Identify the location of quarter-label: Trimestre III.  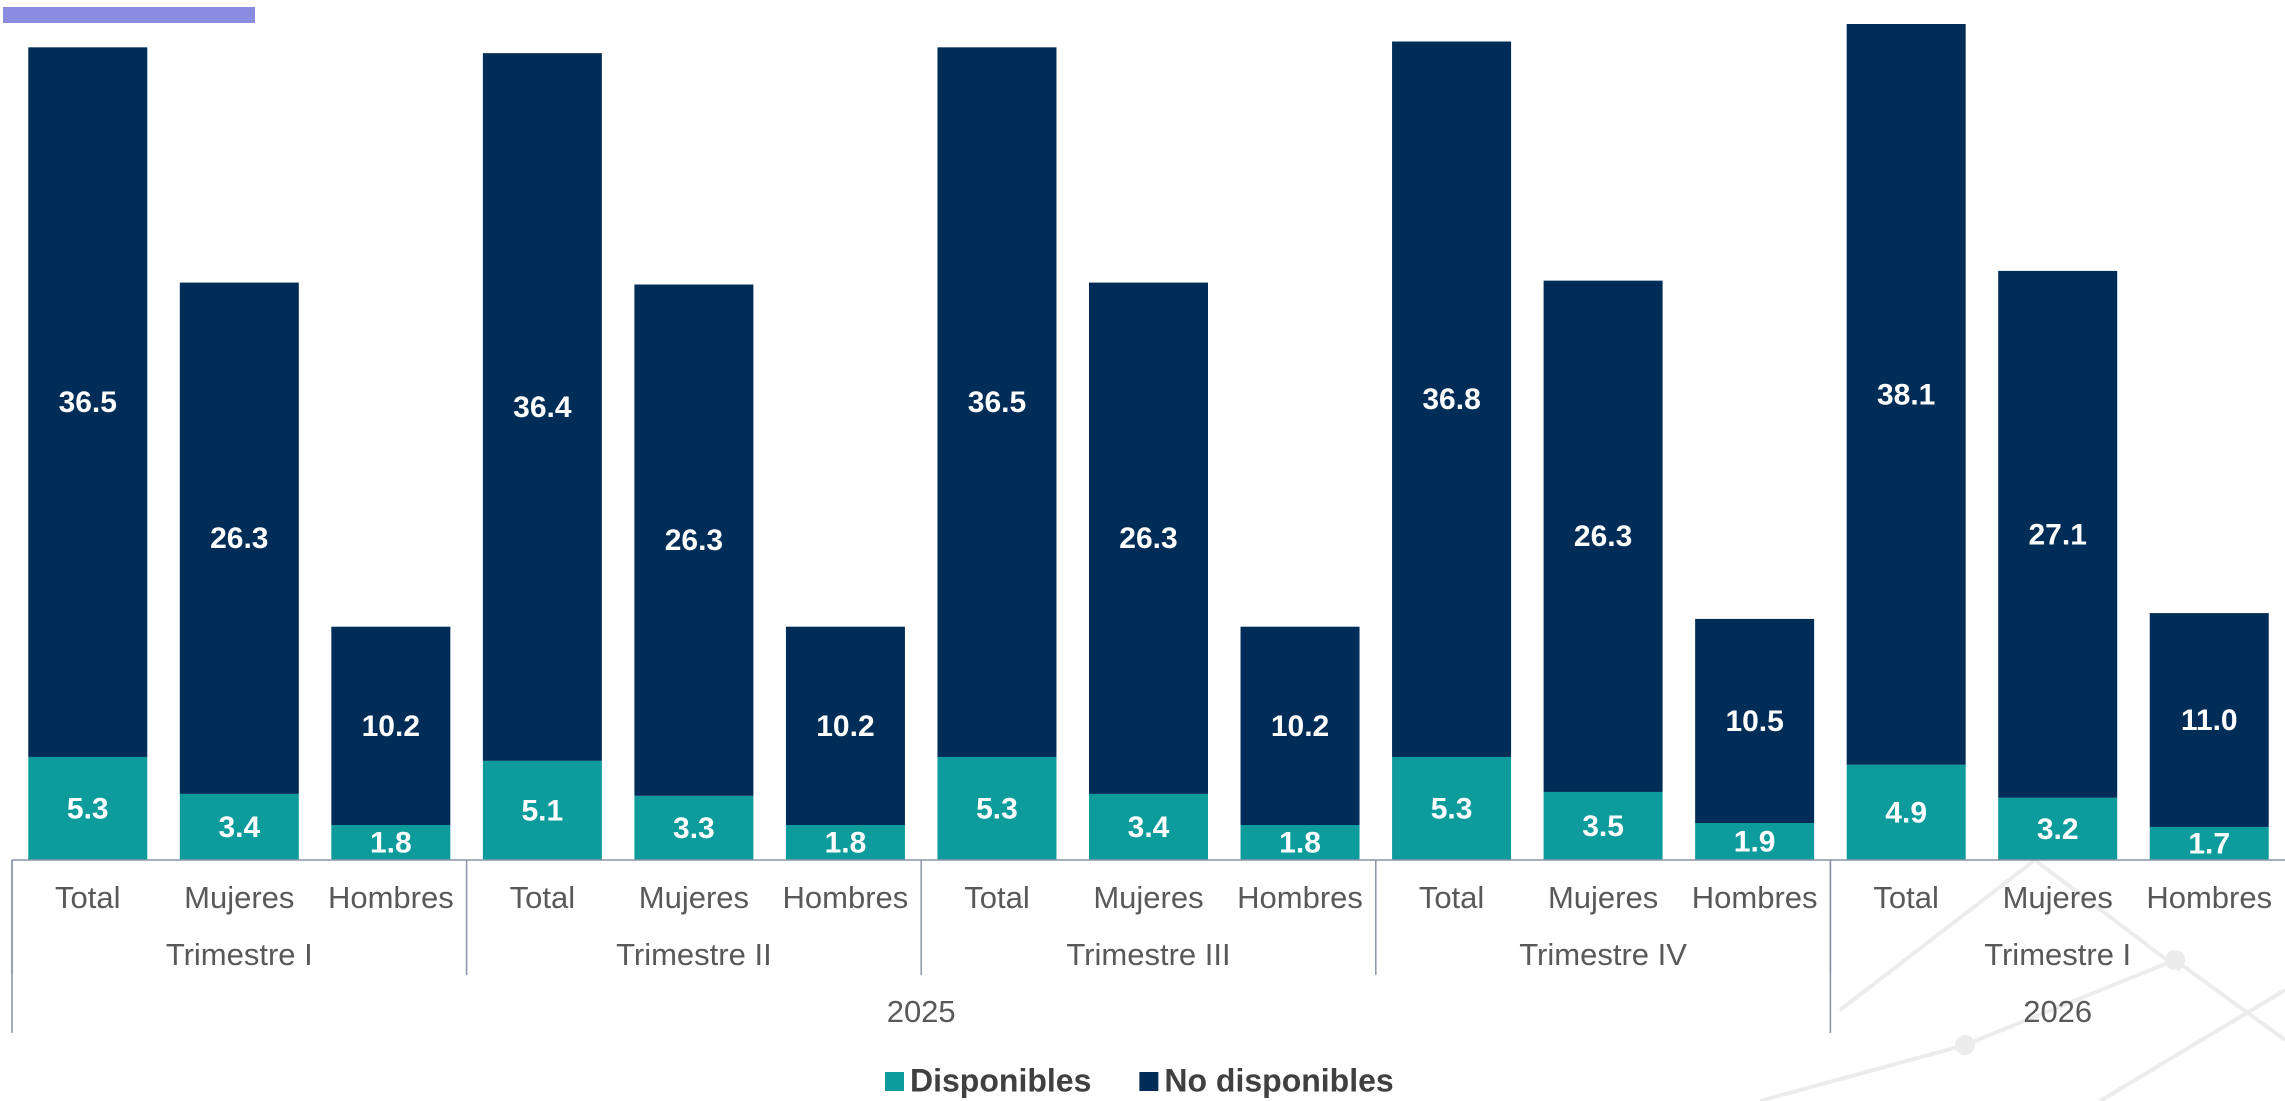
(1148, 954).